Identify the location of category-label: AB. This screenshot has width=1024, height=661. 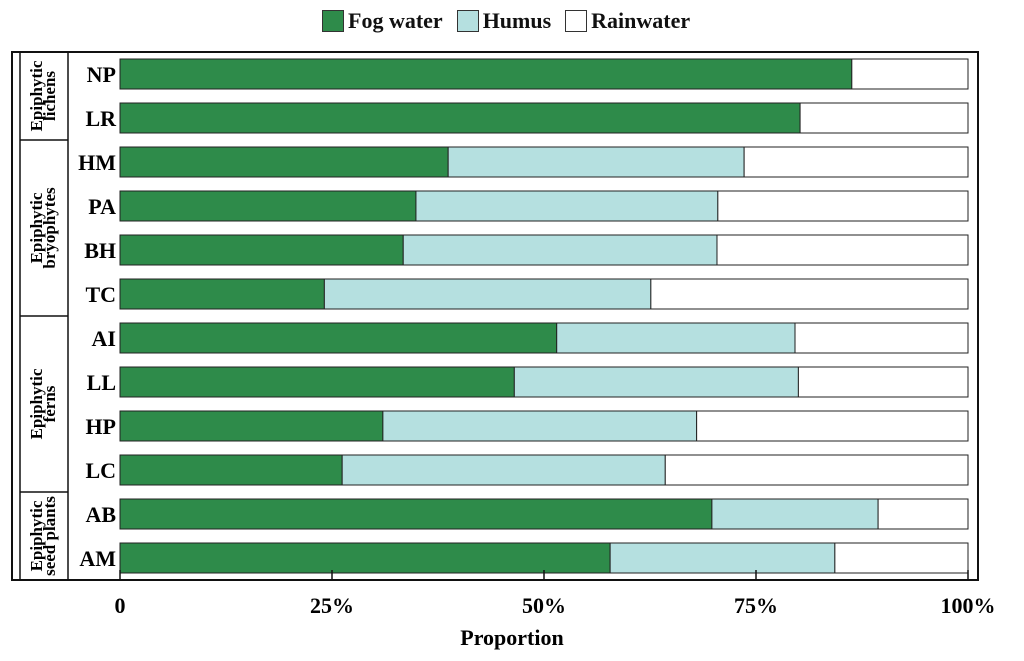
(100, 514).